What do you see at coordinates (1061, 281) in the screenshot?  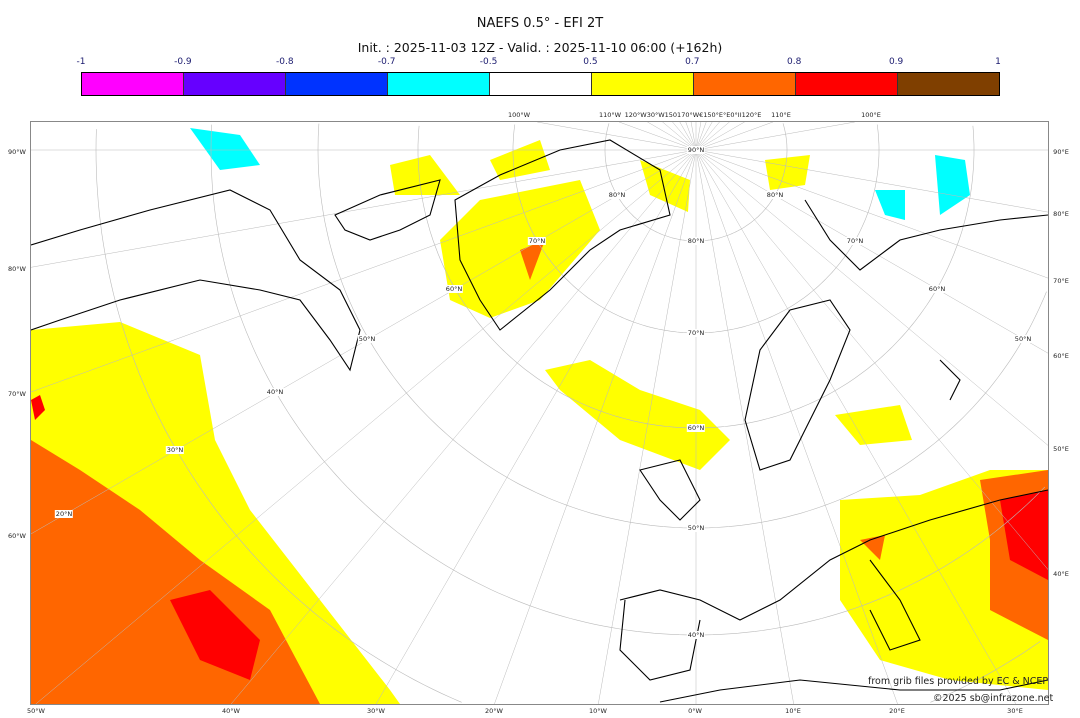 I see `coordinate-label: 70°E` at bounding box center [1061, 281].